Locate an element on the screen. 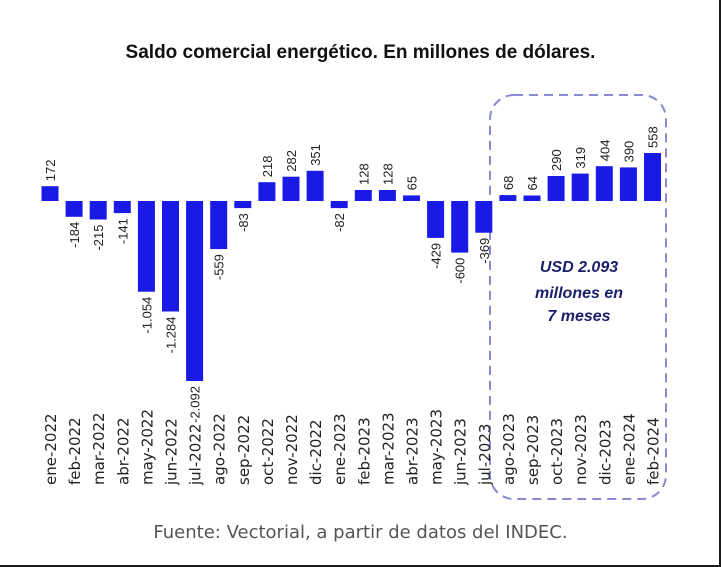  tick-label-dic-2023: dic-2023 is located at coordinates (605, 452).